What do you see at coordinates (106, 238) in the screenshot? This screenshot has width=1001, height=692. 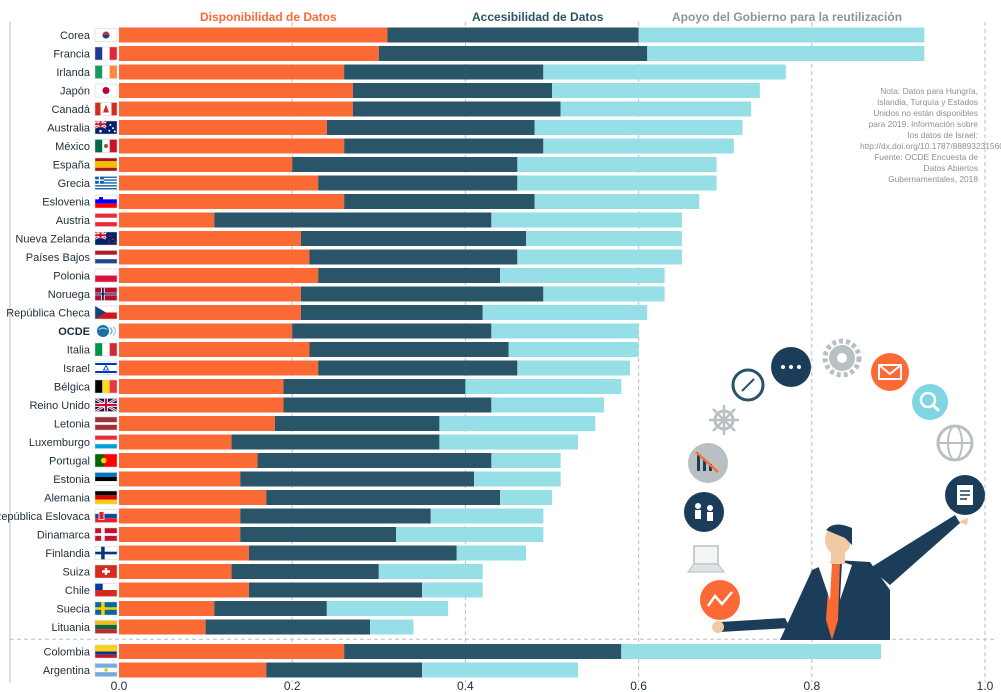 I see `flag-nz-icon` at bounding box center [106, 238].